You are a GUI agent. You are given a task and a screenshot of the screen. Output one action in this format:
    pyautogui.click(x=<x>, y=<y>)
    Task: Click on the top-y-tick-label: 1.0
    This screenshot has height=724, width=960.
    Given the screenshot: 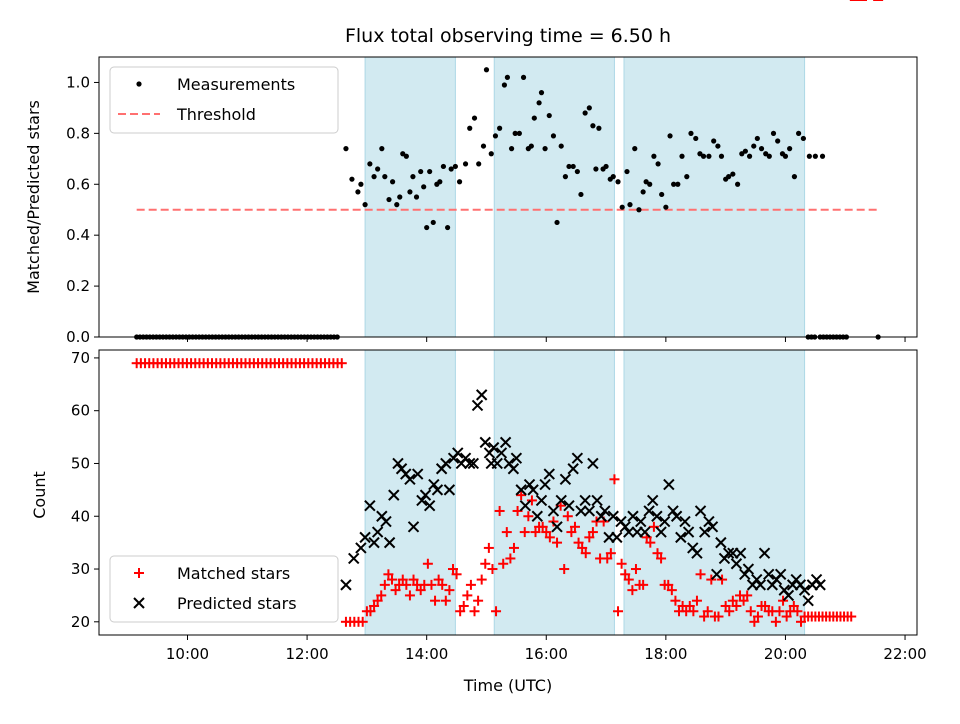 What is the action you would take?
    pyautogui.click(x=78, y=82)
    